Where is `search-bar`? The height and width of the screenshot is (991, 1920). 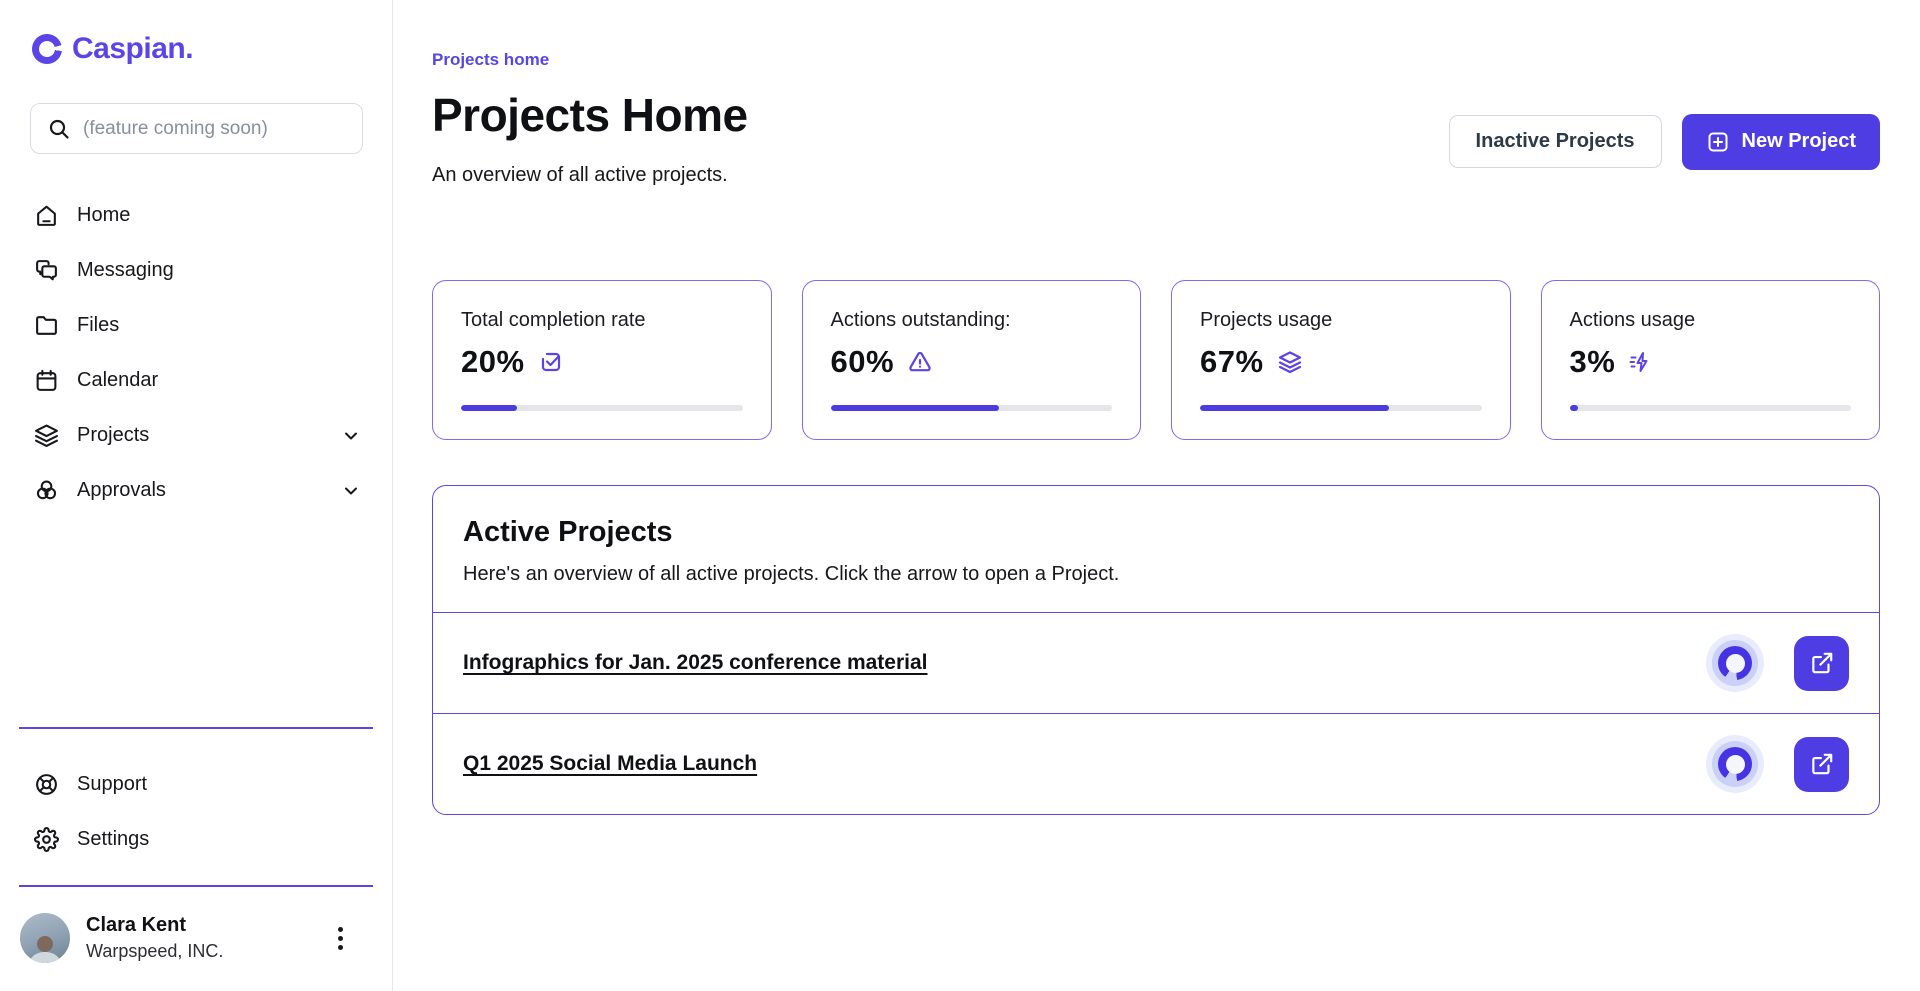
search-bar is located at coordinates (196, 128).